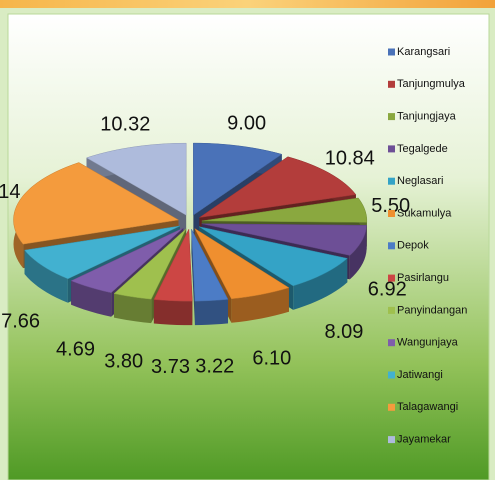 The image size is (495, 480). Describe the element at coordinates (193, 277) in the screenshot. I see `slice-edge` at that location.